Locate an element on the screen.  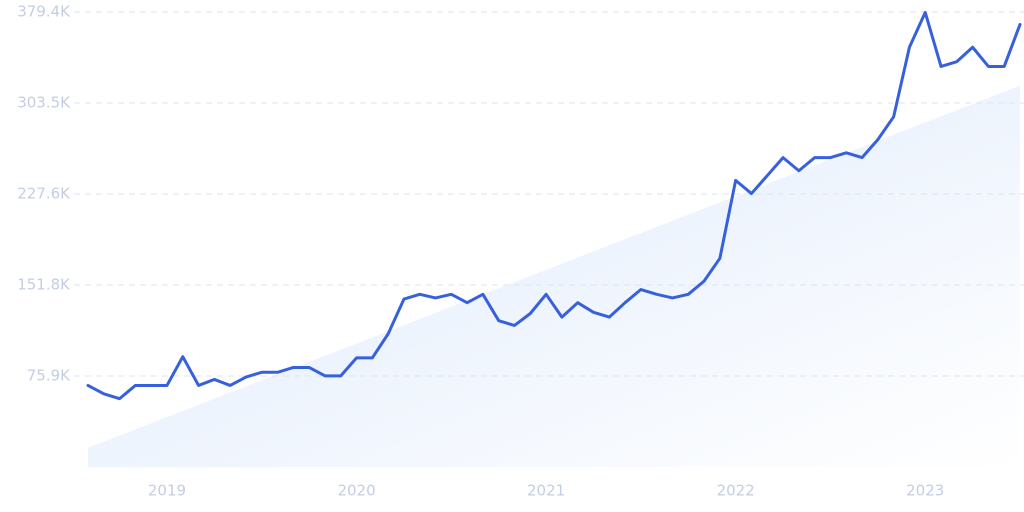
y-tick-label: 151.8K is located at coordinates (44, 284).